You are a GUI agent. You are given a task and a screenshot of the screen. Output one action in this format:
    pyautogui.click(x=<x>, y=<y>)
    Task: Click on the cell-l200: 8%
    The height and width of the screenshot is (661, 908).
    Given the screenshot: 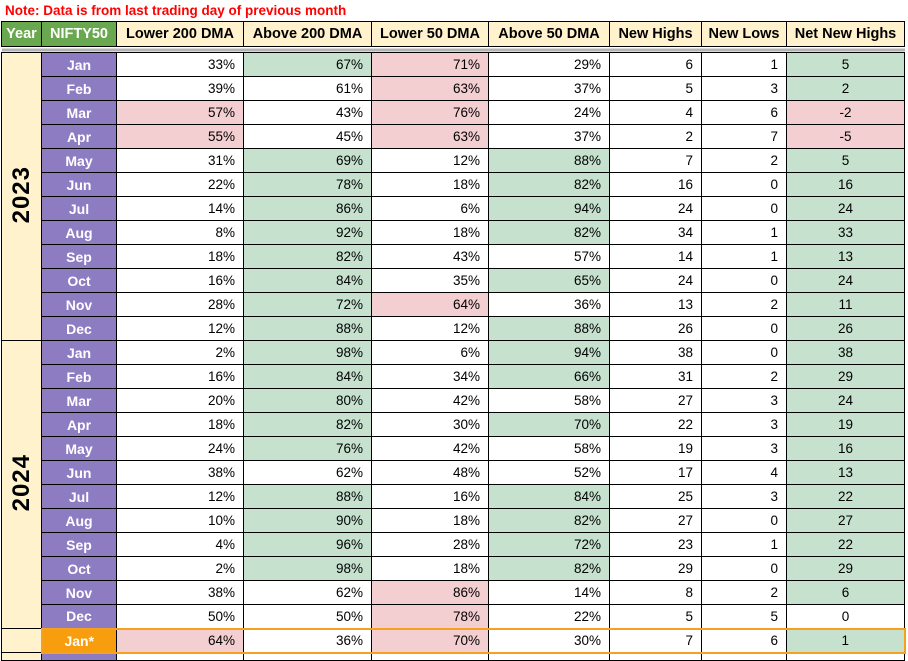 What is the action you would take?
    pyautogui.click(x=180, y=232)
    